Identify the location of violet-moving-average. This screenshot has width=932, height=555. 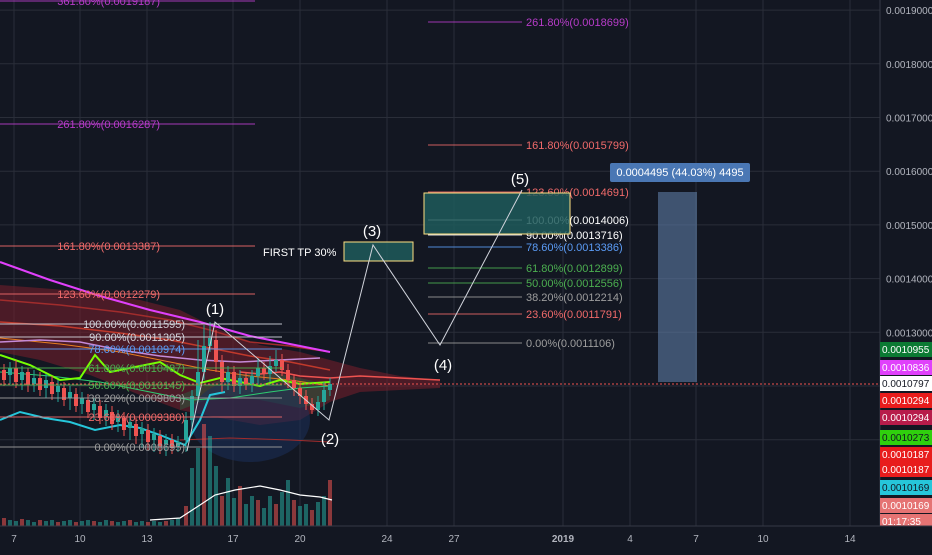
(160, 351).